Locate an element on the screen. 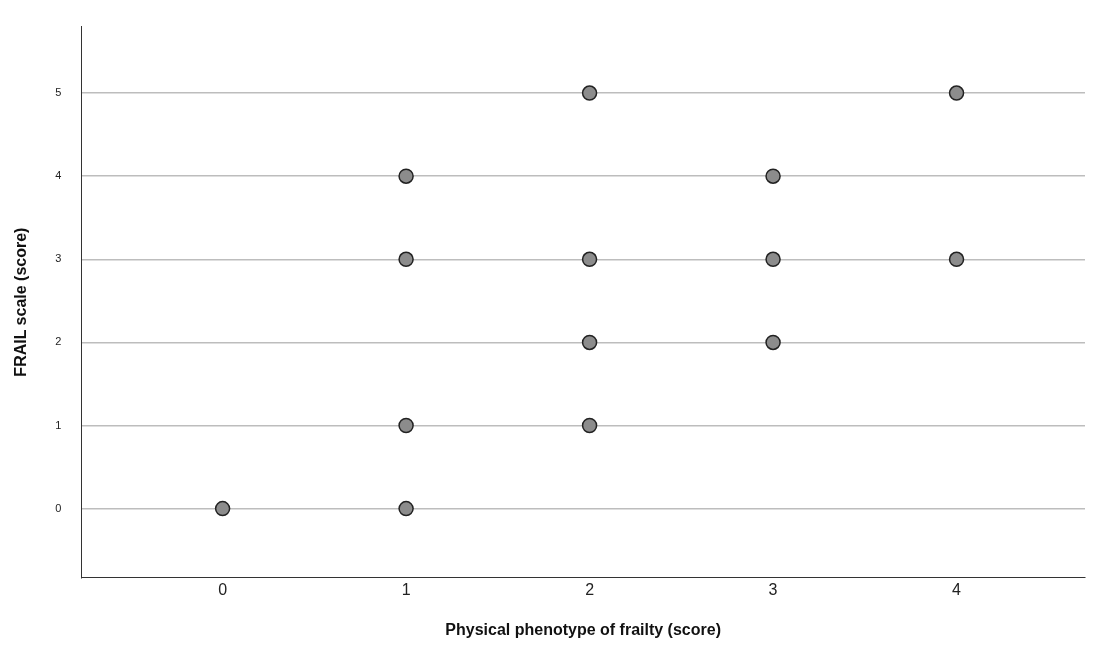 This screenshot has height=654, width=1100. y-tick-label: 5 is located at coordinates (58, 92).